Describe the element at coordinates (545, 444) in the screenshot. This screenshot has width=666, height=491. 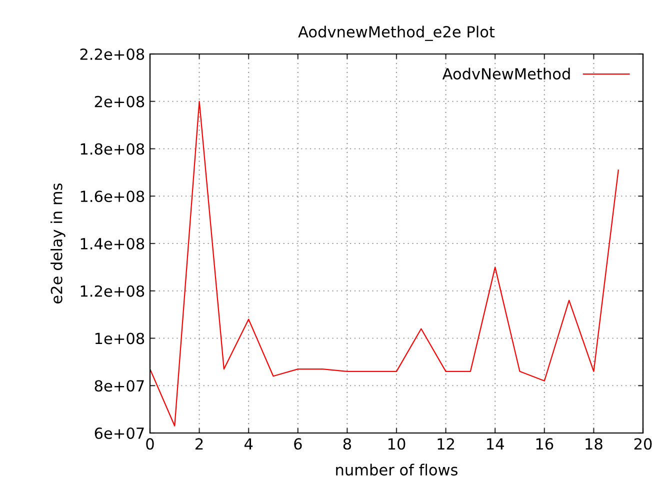
I see `x-tick-label: 16` at that location.